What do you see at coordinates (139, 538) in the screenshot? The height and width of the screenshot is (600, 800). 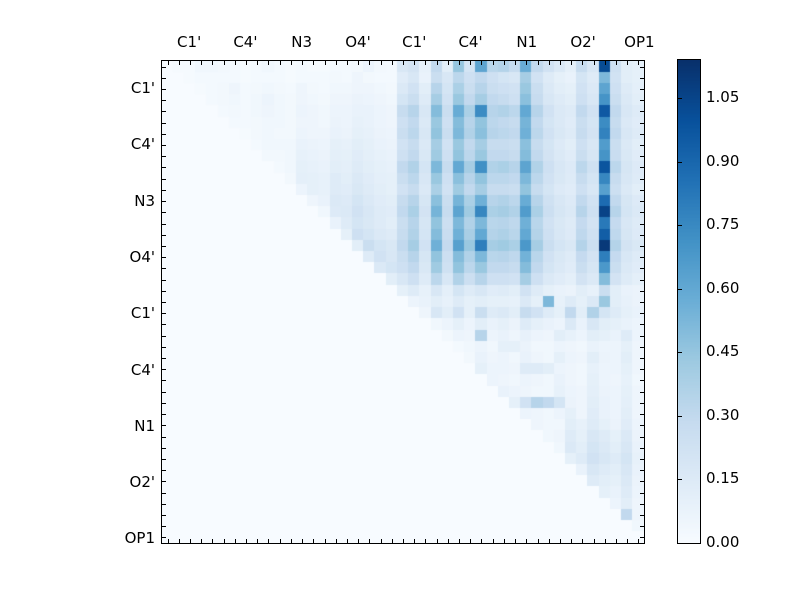 I see `y-axis-label-8: OP1` at bounding box center [139, 538].